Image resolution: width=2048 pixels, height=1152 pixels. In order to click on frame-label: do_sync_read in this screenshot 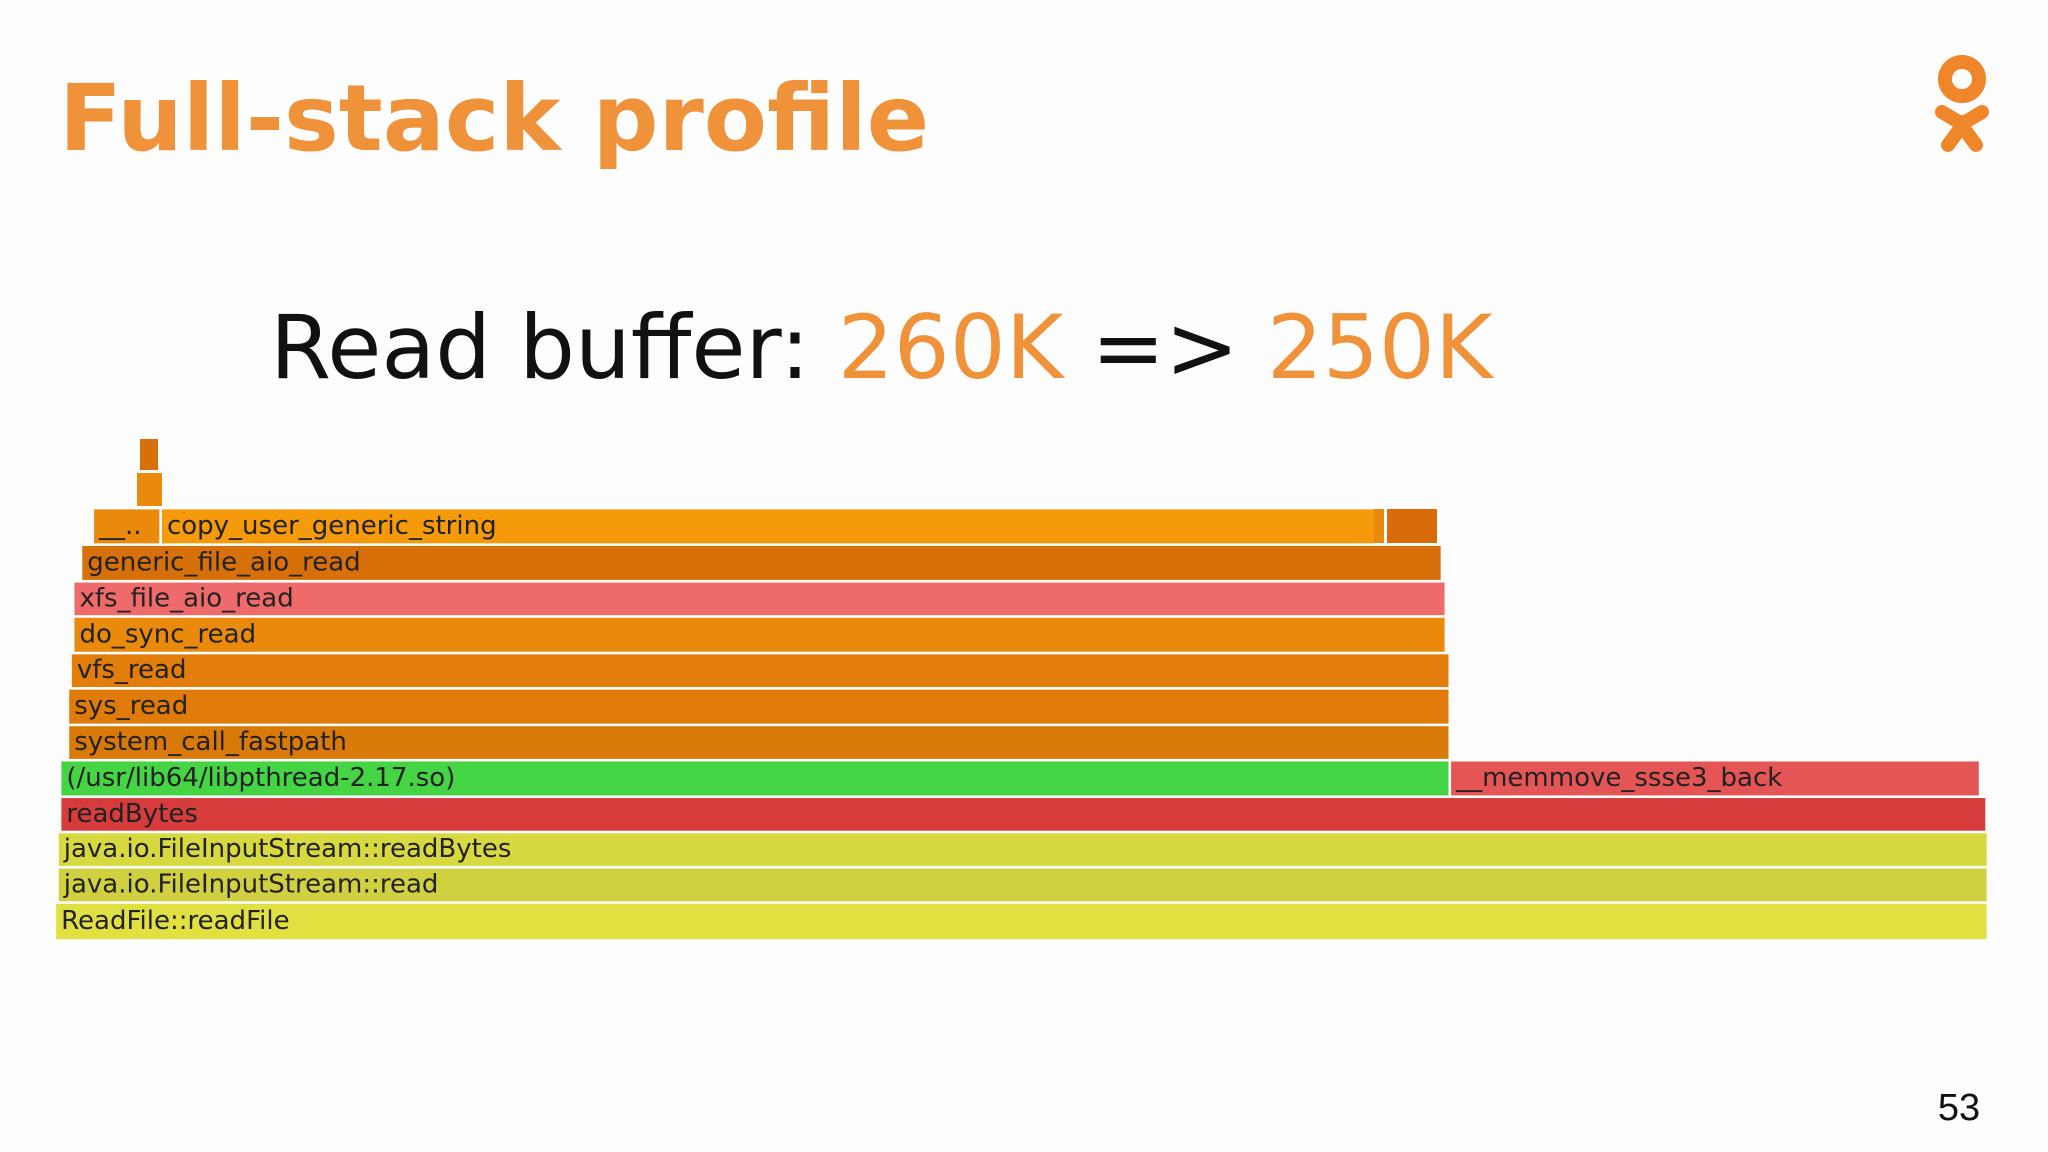, I will do `click(167, 634)`.